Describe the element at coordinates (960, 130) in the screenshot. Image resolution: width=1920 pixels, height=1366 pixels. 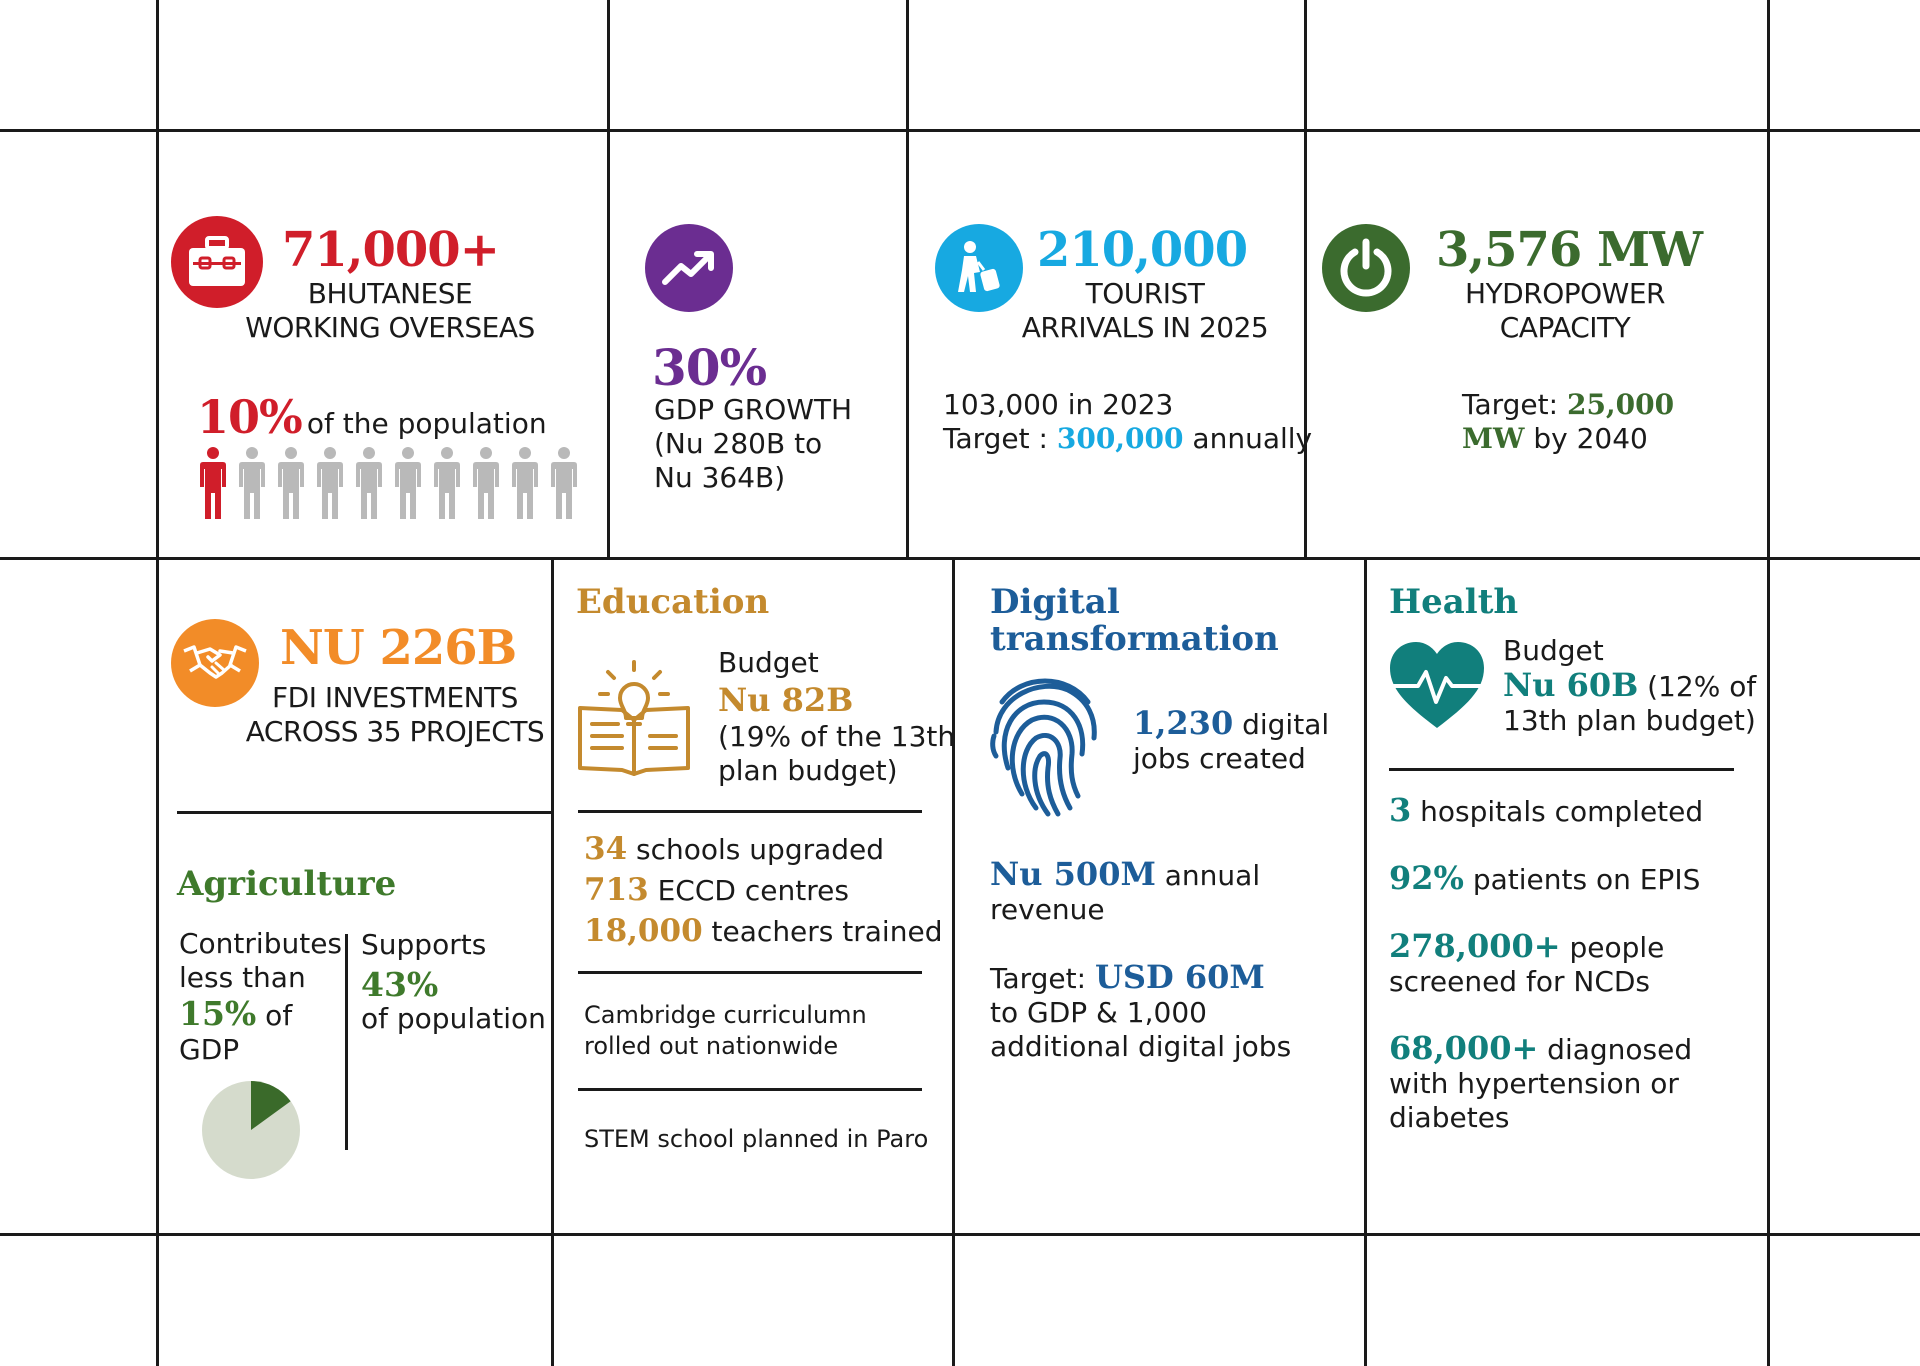
I see `grid-line-top` at that location.